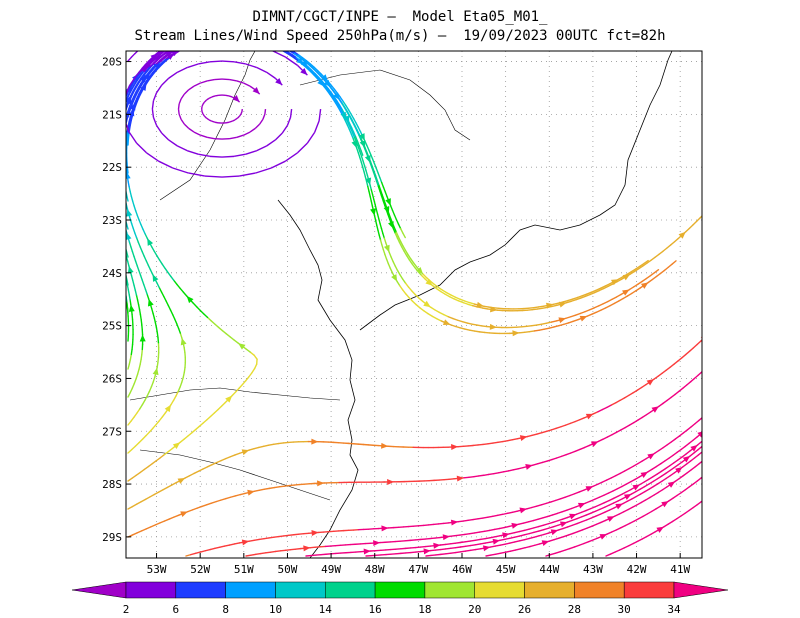 The width and height of the screenshot is (800, 618). Describe the element at coordinates (112, 484) in the screenshot. I see `lat-label: 28S` at that location.